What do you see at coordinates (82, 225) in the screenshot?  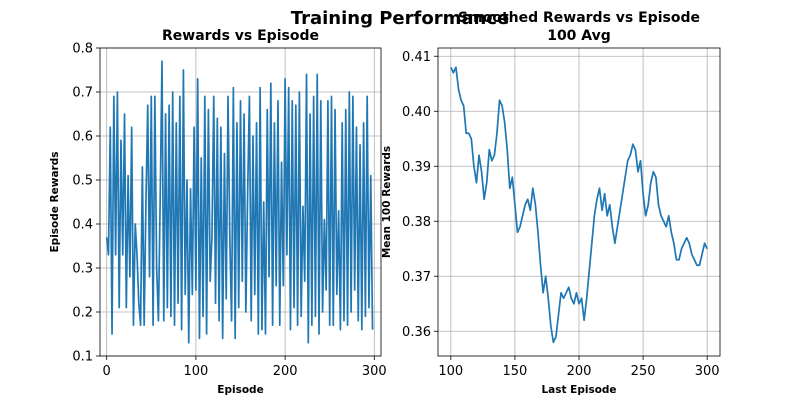 I see `y-tick-label: 0.4` at bounding box center [82, 225].